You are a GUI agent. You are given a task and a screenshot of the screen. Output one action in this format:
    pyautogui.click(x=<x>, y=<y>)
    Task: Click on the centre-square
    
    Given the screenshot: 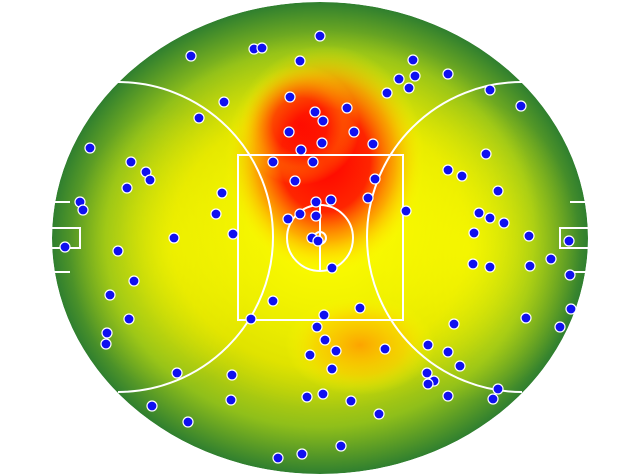 What is the action you would take?
    pyautogui.click(x=320, y=237)
    